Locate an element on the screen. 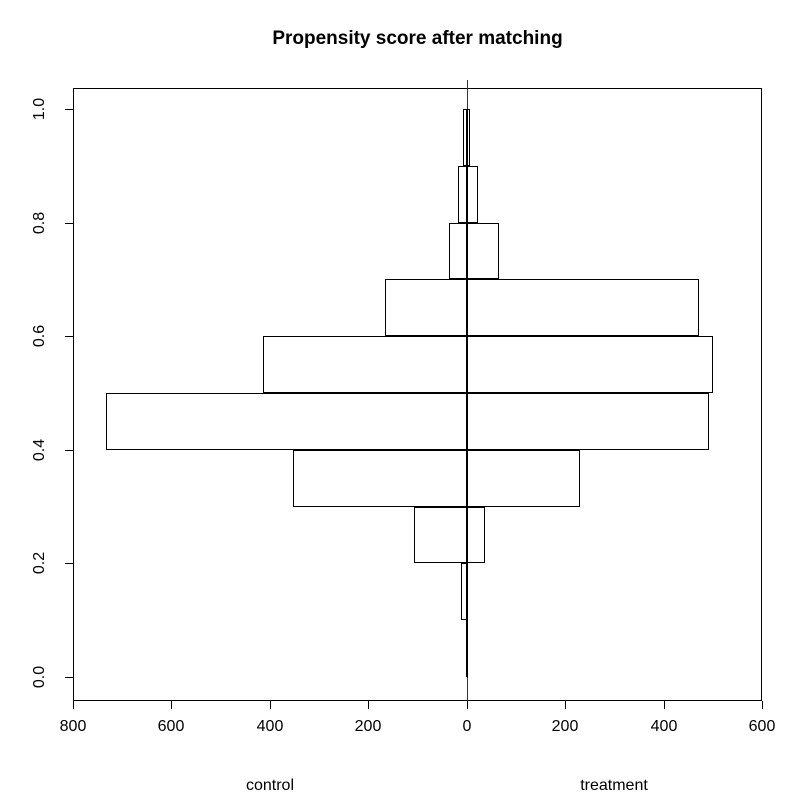  center-axis-line is located at coordinates (467, 393).